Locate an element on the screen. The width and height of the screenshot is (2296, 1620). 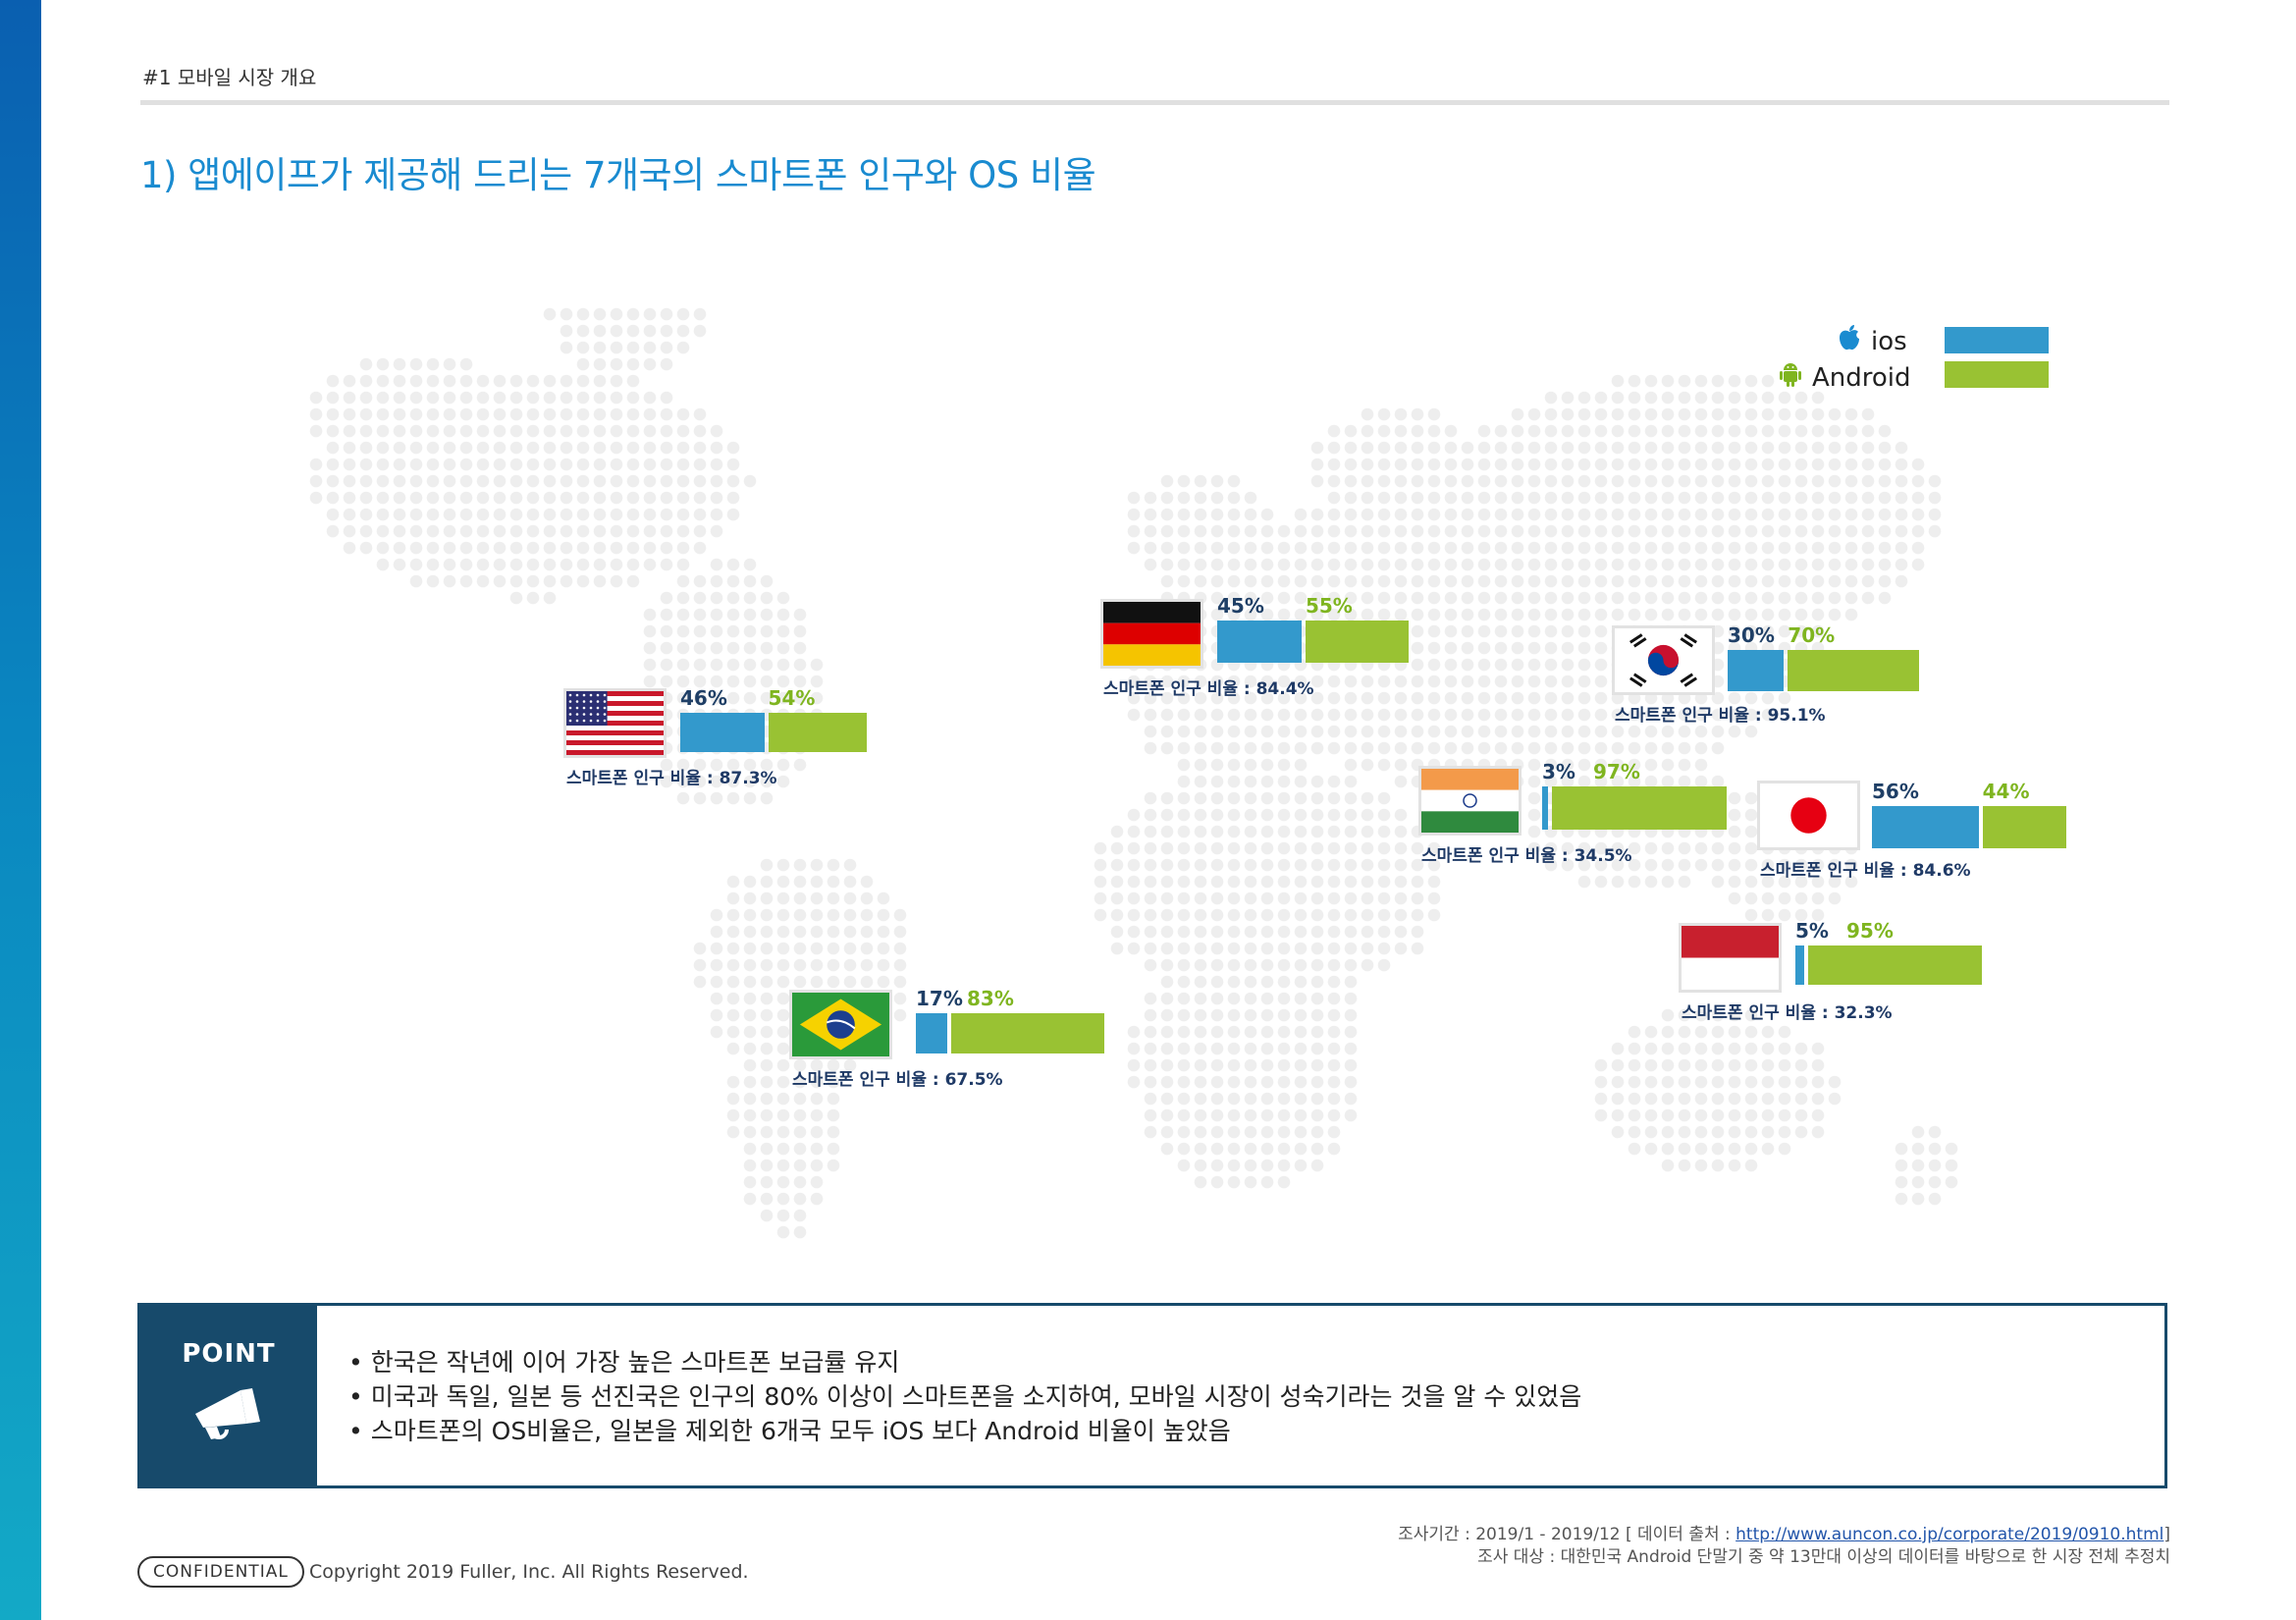
point-title: POINT is located at coordinates (229, 1354).